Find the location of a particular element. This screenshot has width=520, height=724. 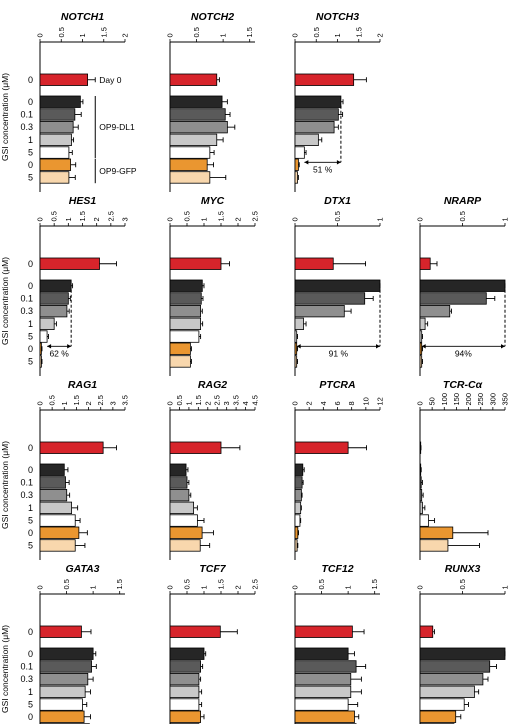

panel-notch2: NOTCH2 0 0.5 1 1.5 is located at coordinates (210, 101).